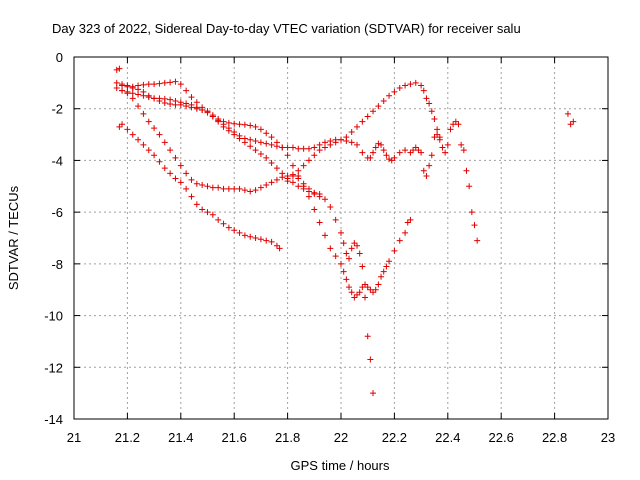  I want to click on series-track-c, so click(218, 138).